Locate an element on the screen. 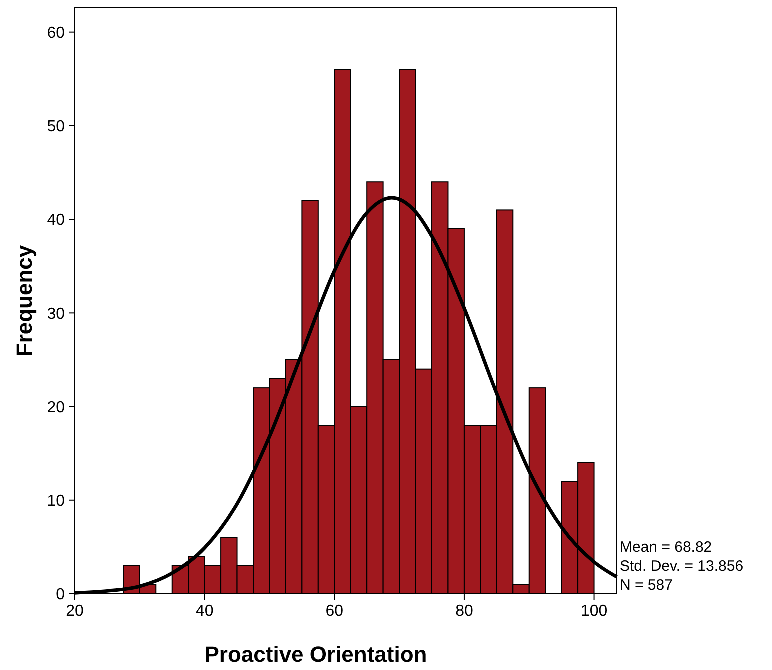 This screenshot has height=670, width=772. x-tick-label: 100 is located at coordinates (594, 611).